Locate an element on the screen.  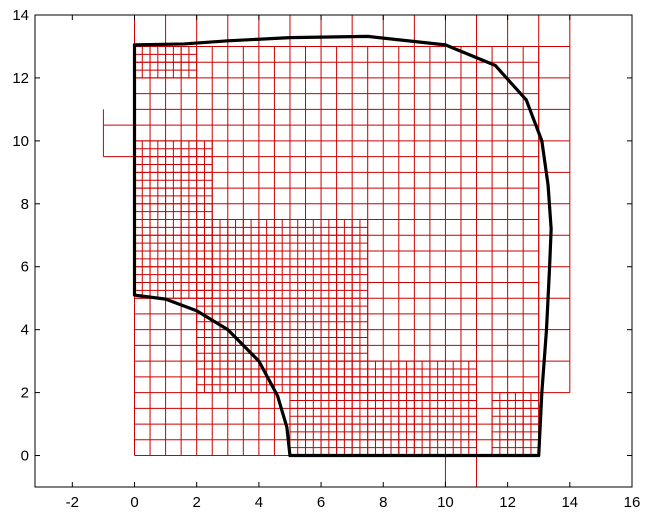
x-tick-label: 6 is located at coordinates (321, 502).